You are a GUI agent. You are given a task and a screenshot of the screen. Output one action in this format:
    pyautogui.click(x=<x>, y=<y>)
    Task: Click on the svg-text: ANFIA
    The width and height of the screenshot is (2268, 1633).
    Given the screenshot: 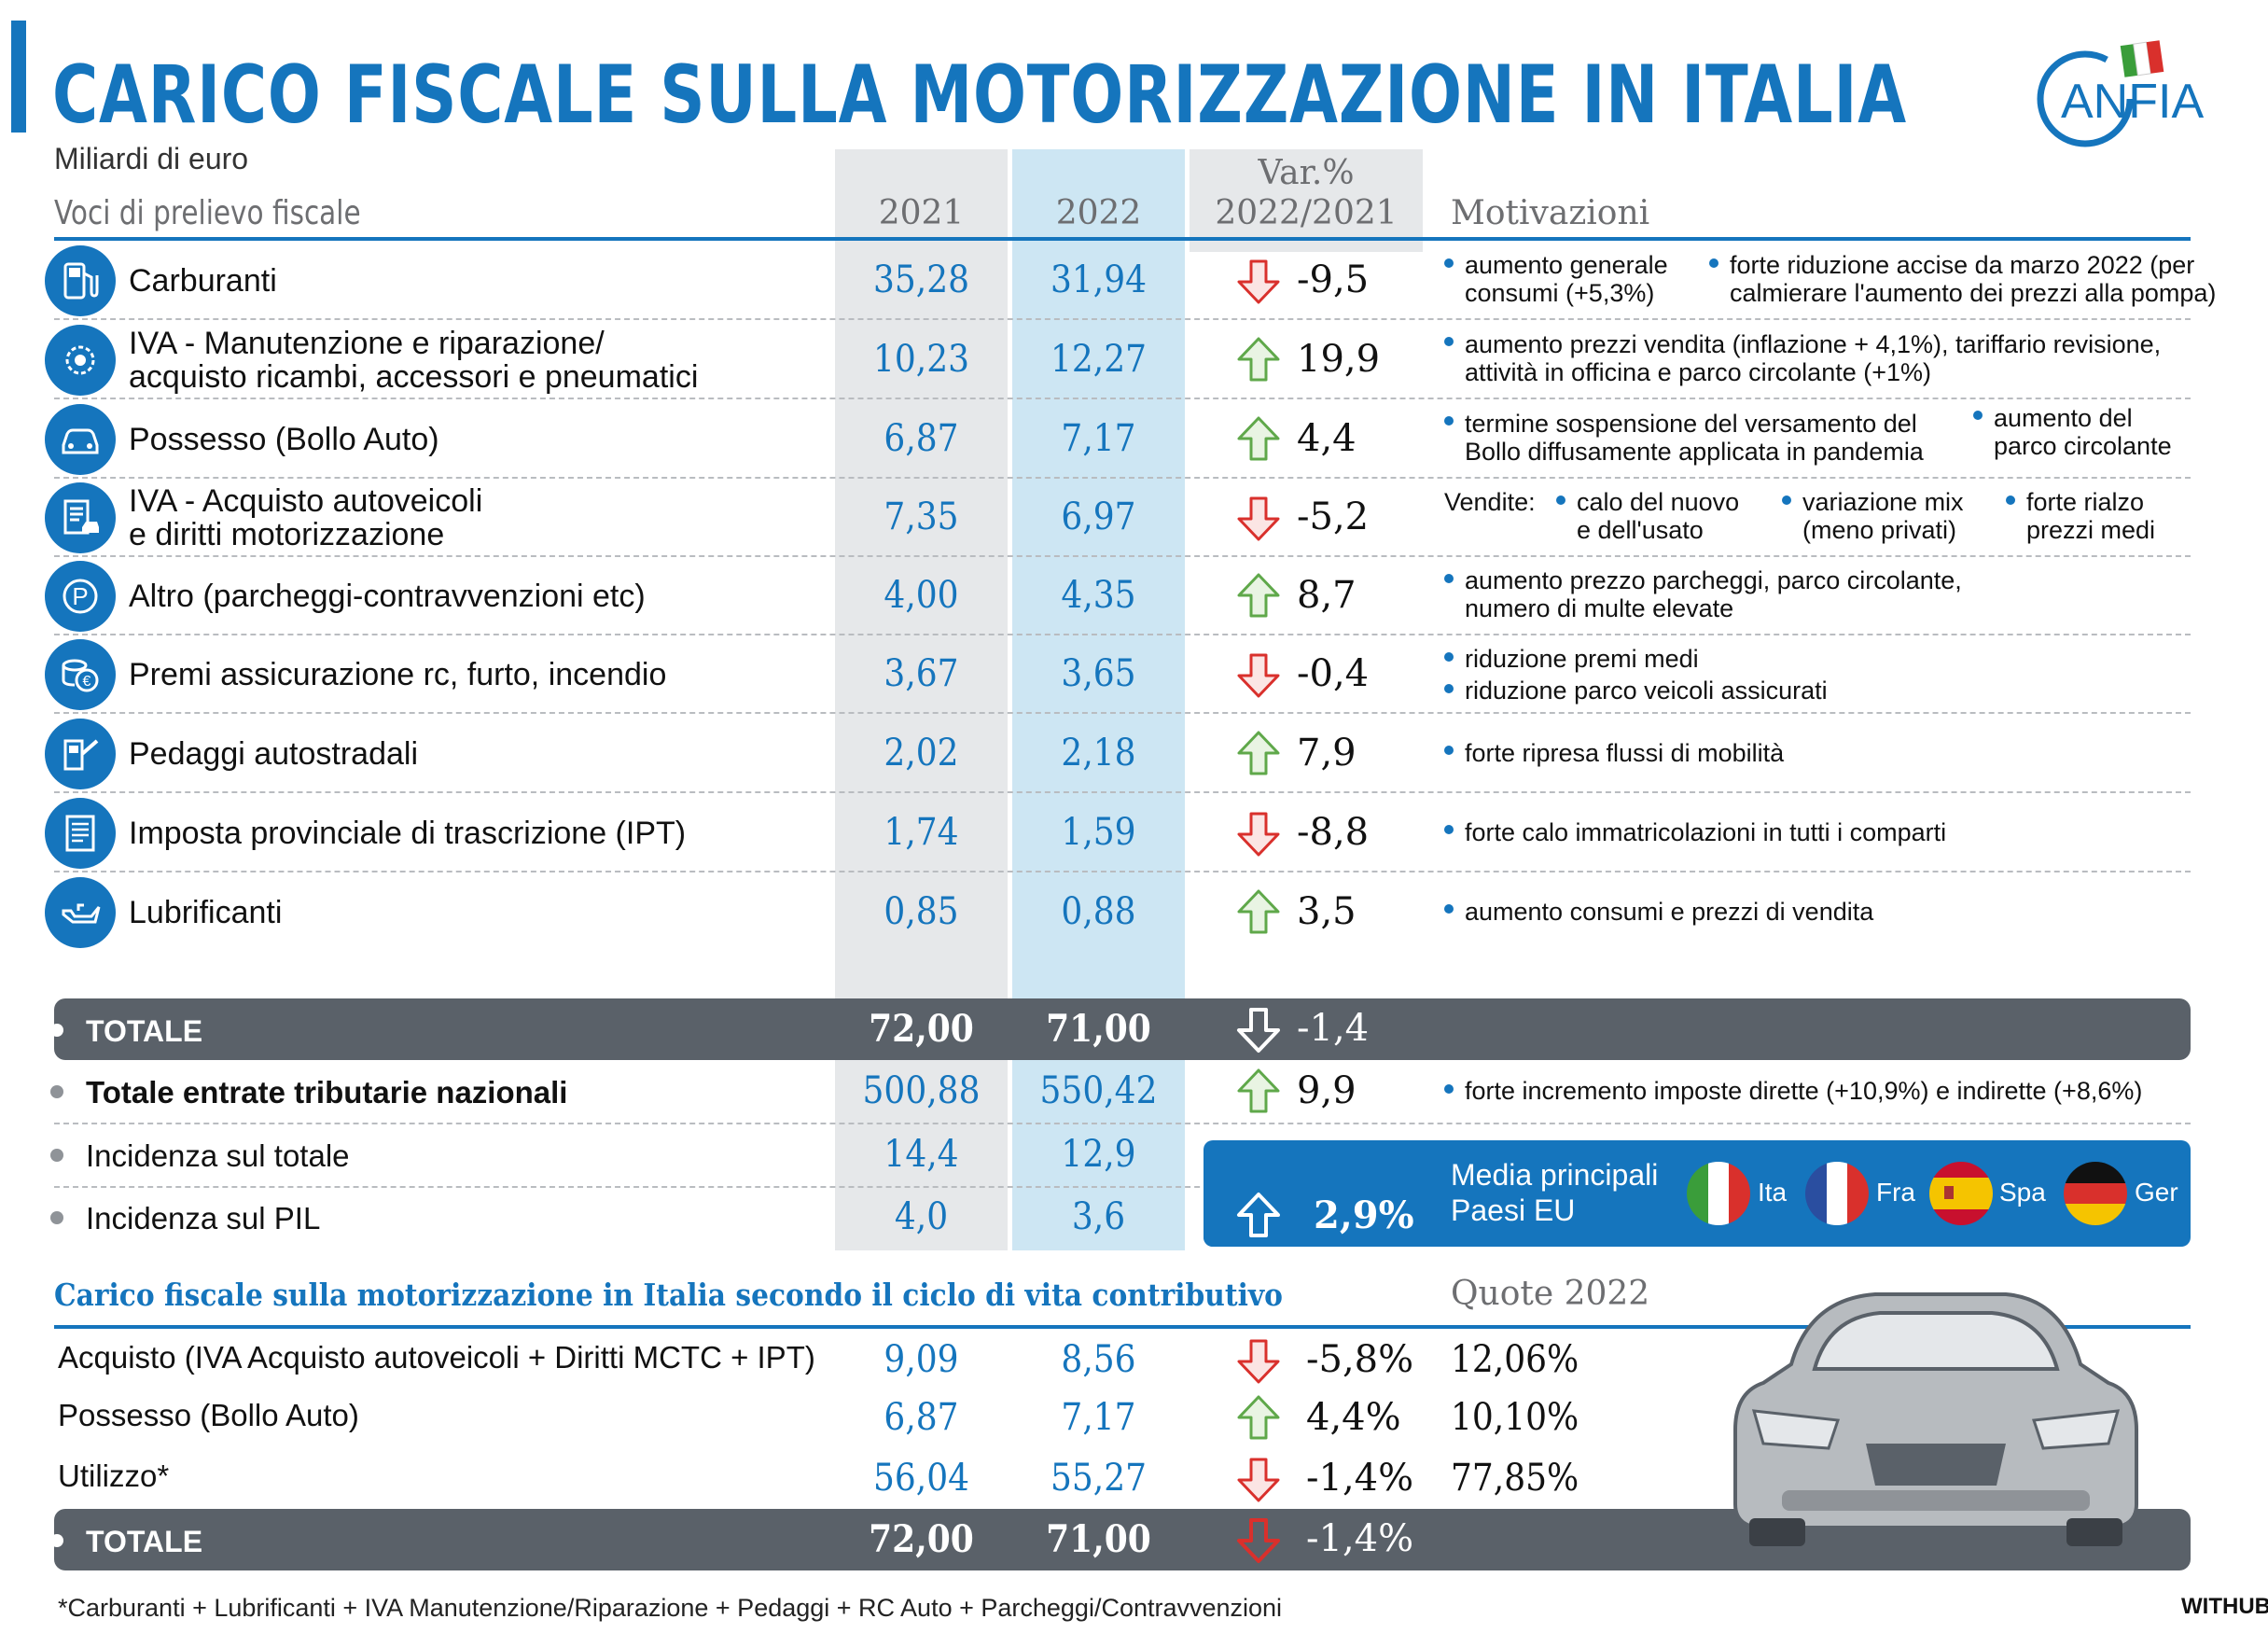 What is the action you would take?
    pyautogui.click(x=2132, y=102)
    